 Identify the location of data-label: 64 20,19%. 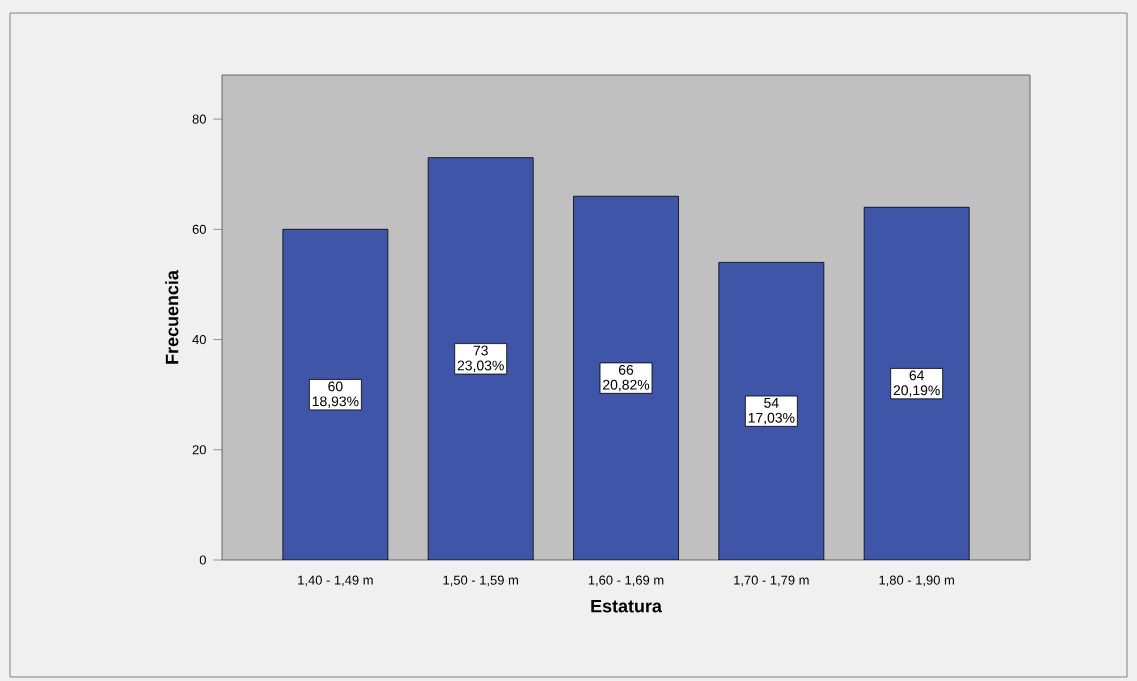
(916, 383).